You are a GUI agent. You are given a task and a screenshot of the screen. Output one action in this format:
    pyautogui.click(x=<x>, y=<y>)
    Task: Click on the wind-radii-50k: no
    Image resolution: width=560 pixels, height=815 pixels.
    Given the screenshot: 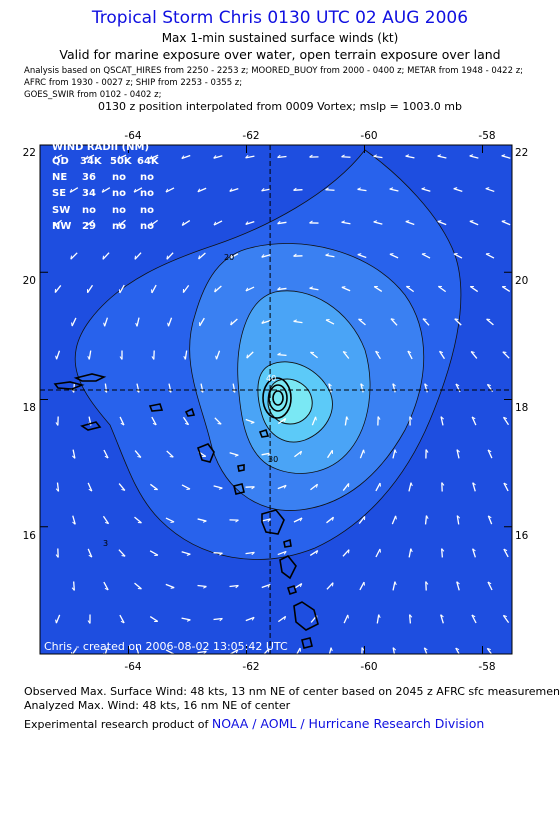 What is the action you would take?
    pyautogui.click(x=119, y=226)
    